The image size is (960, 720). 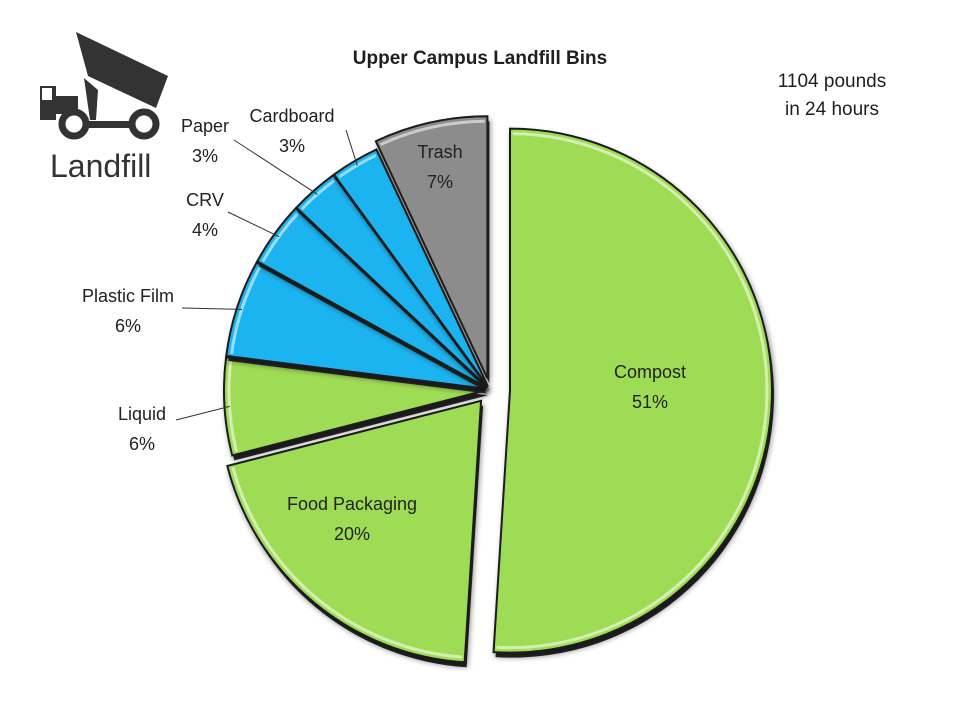 What do you see at coordinates (439, 152) in the screenshot?
I see `slice-label: Trash` at bounding box center [439, 152].